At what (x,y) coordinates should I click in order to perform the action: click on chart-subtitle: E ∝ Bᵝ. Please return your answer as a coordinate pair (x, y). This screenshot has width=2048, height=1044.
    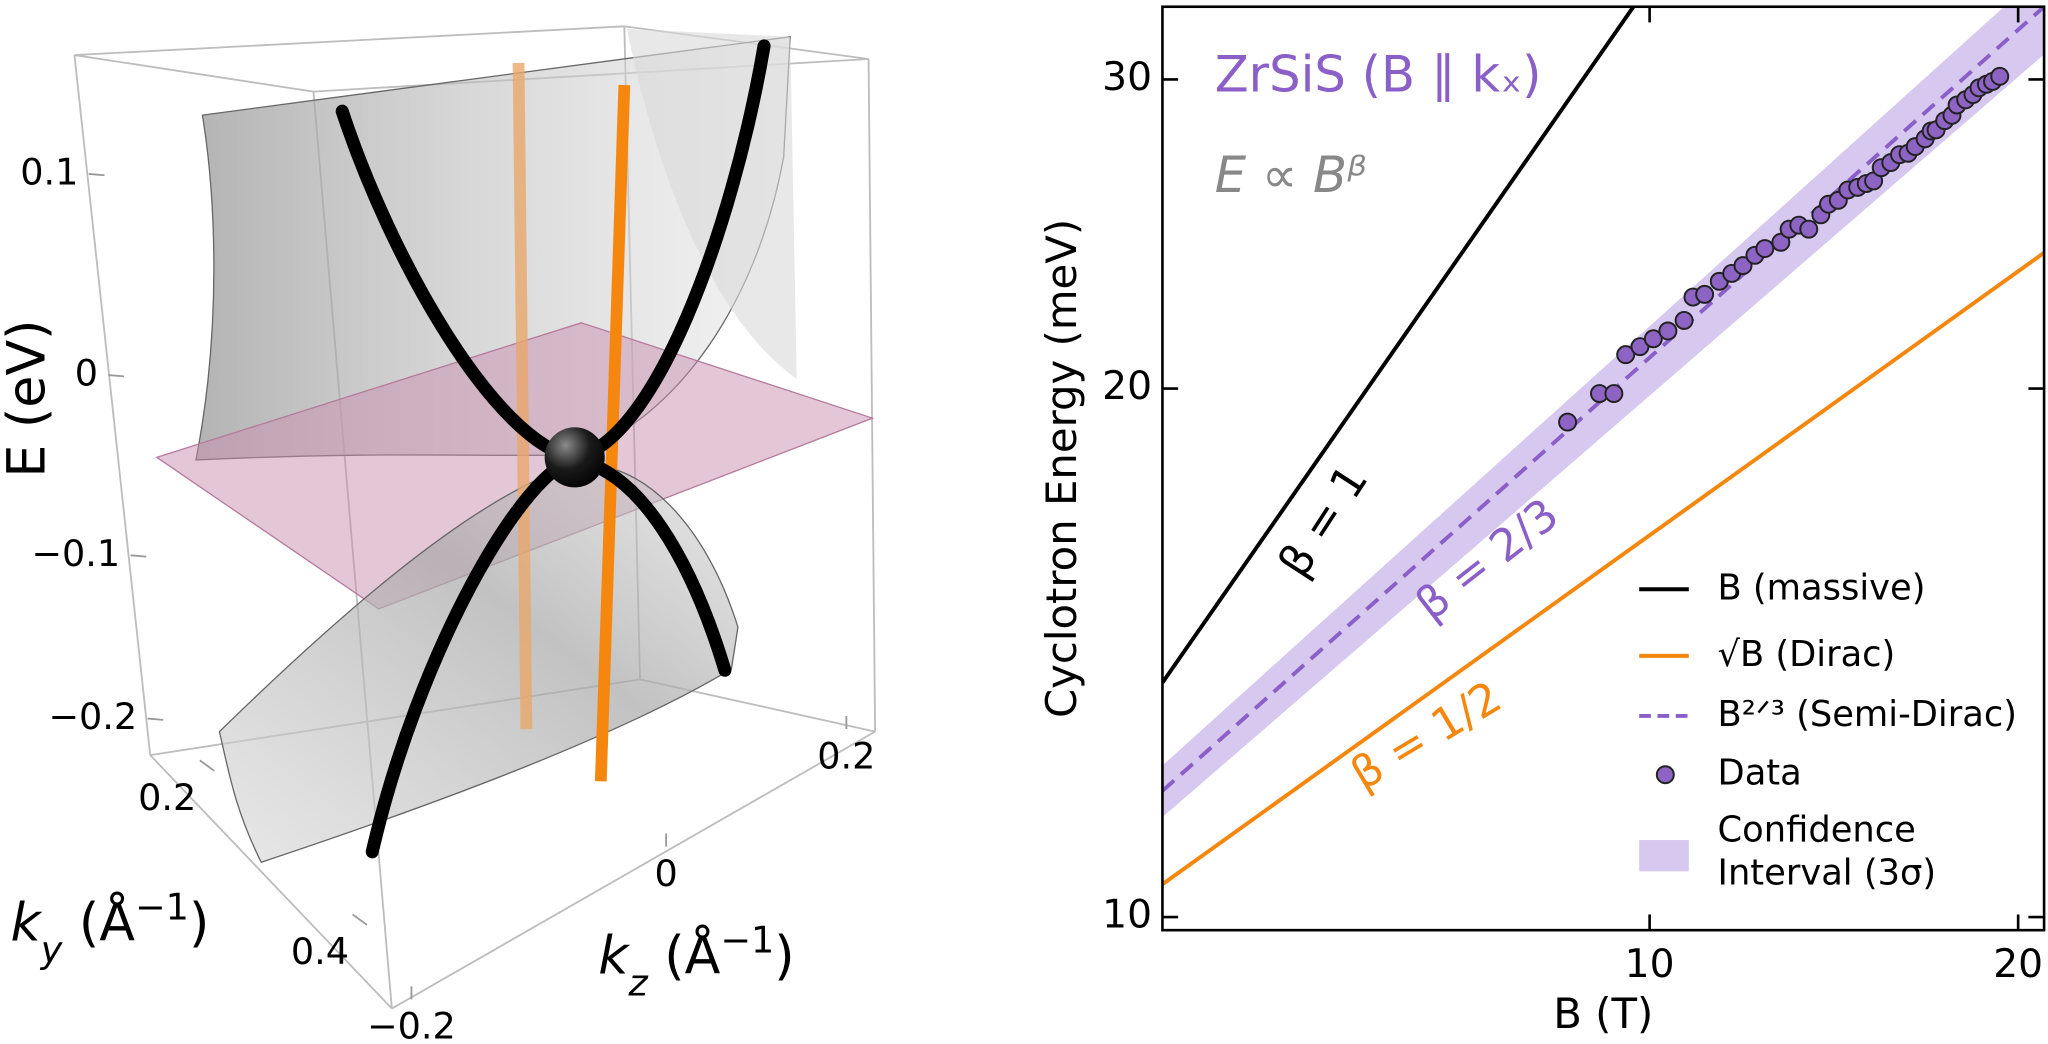
    Looking at the image, I should click on (1291, 175).